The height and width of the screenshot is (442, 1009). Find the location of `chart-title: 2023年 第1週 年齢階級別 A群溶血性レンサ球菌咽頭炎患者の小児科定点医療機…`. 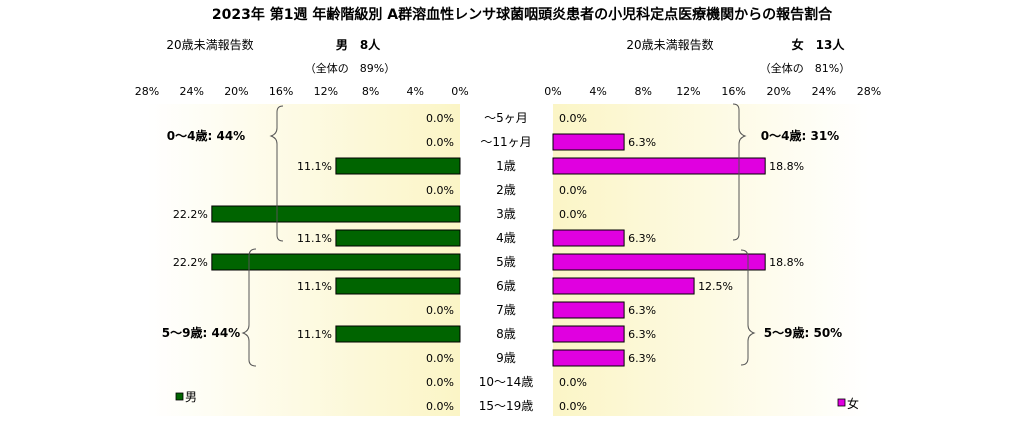

chart-title: 2023年 第1週 年齢階級別 A群溶血性レンサ球菌咽頭炎患者の小児科定点医療機… is located at coordinates (522, 14).